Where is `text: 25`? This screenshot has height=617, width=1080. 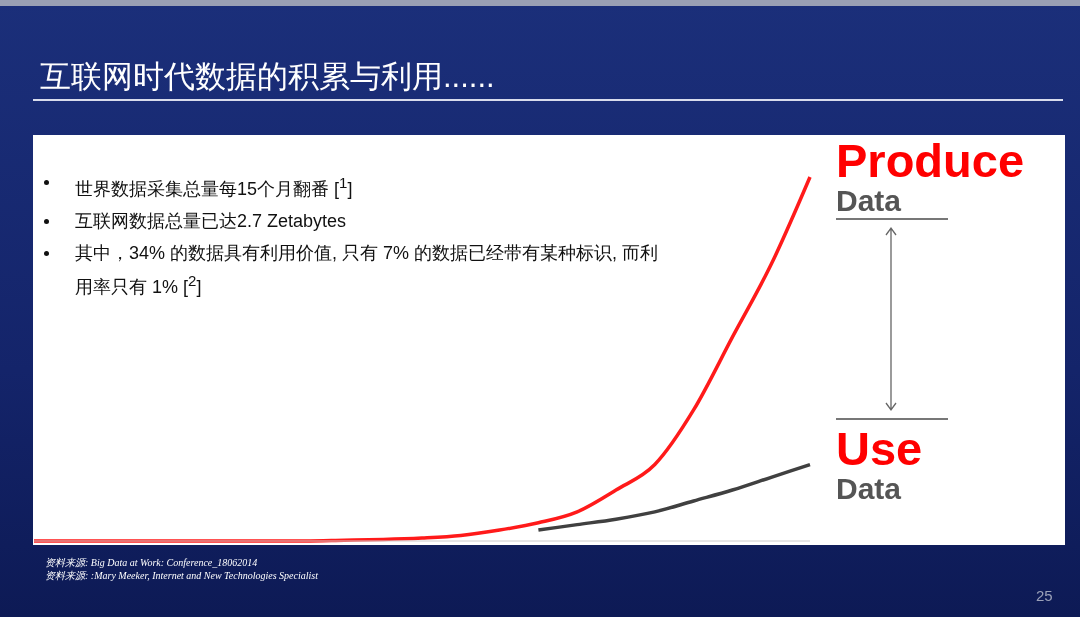
text: 25 is located at coordinates (1044, 595).